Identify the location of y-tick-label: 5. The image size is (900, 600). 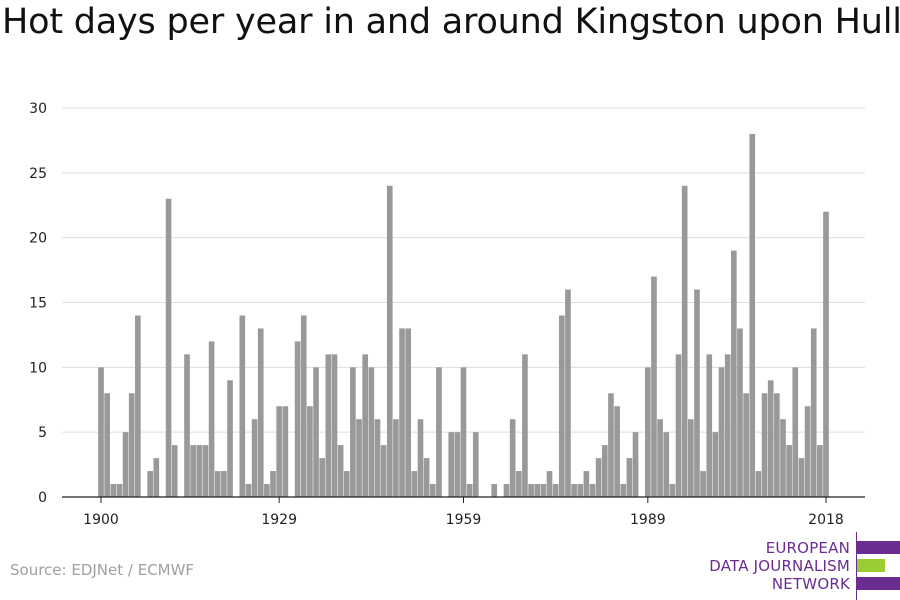
(42, 433).